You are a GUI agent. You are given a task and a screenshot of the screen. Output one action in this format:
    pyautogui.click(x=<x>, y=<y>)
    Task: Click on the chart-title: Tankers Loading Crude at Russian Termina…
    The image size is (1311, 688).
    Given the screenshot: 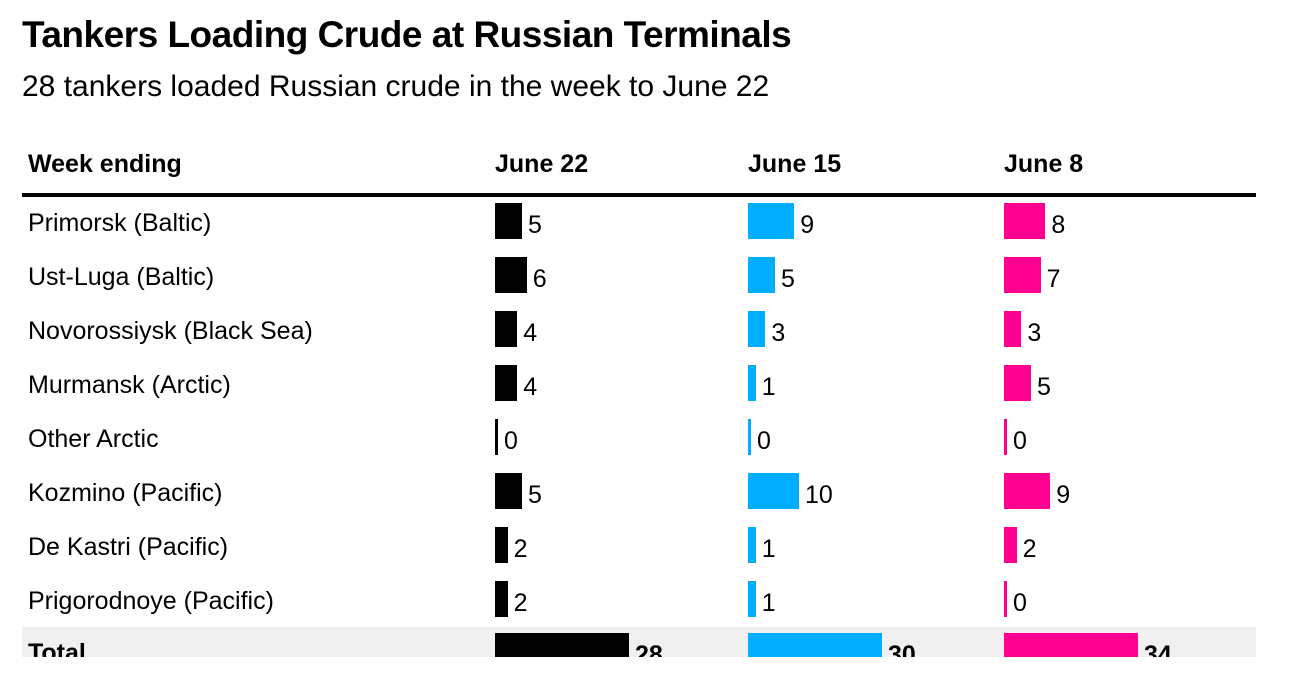 What is the action you would take?
    pyautogui.click(x=407, y=34)
    